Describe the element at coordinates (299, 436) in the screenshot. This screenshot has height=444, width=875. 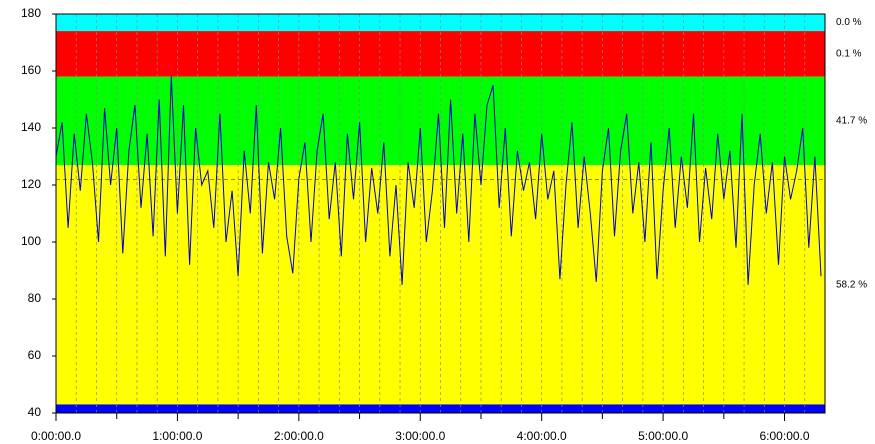
I see `x-tick-label: 2:00:00.0` at that location.